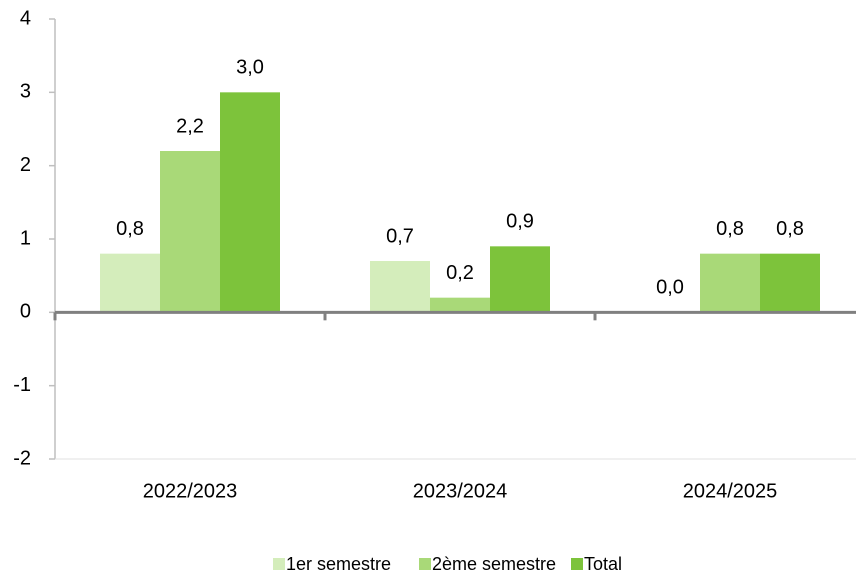  What do you see at coordinates (730, 491) in the screenshot?
I see `x-tick-label: 2024/2025` at bounding box center [730, 491].